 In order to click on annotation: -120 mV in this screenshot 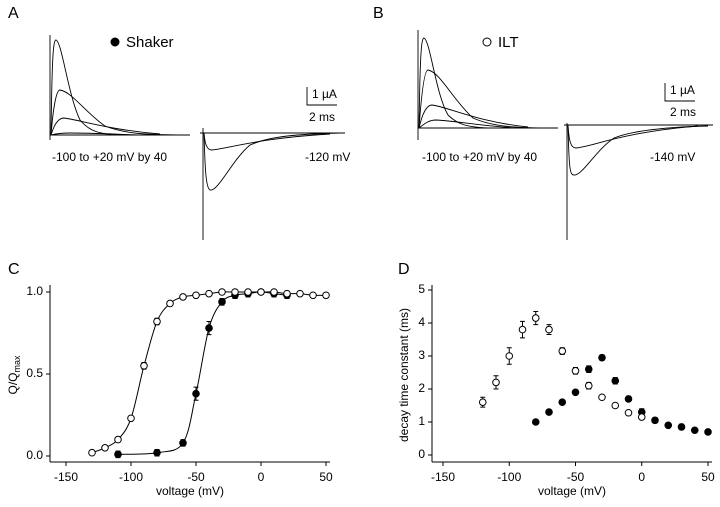, I will do `click(327, 157)`.